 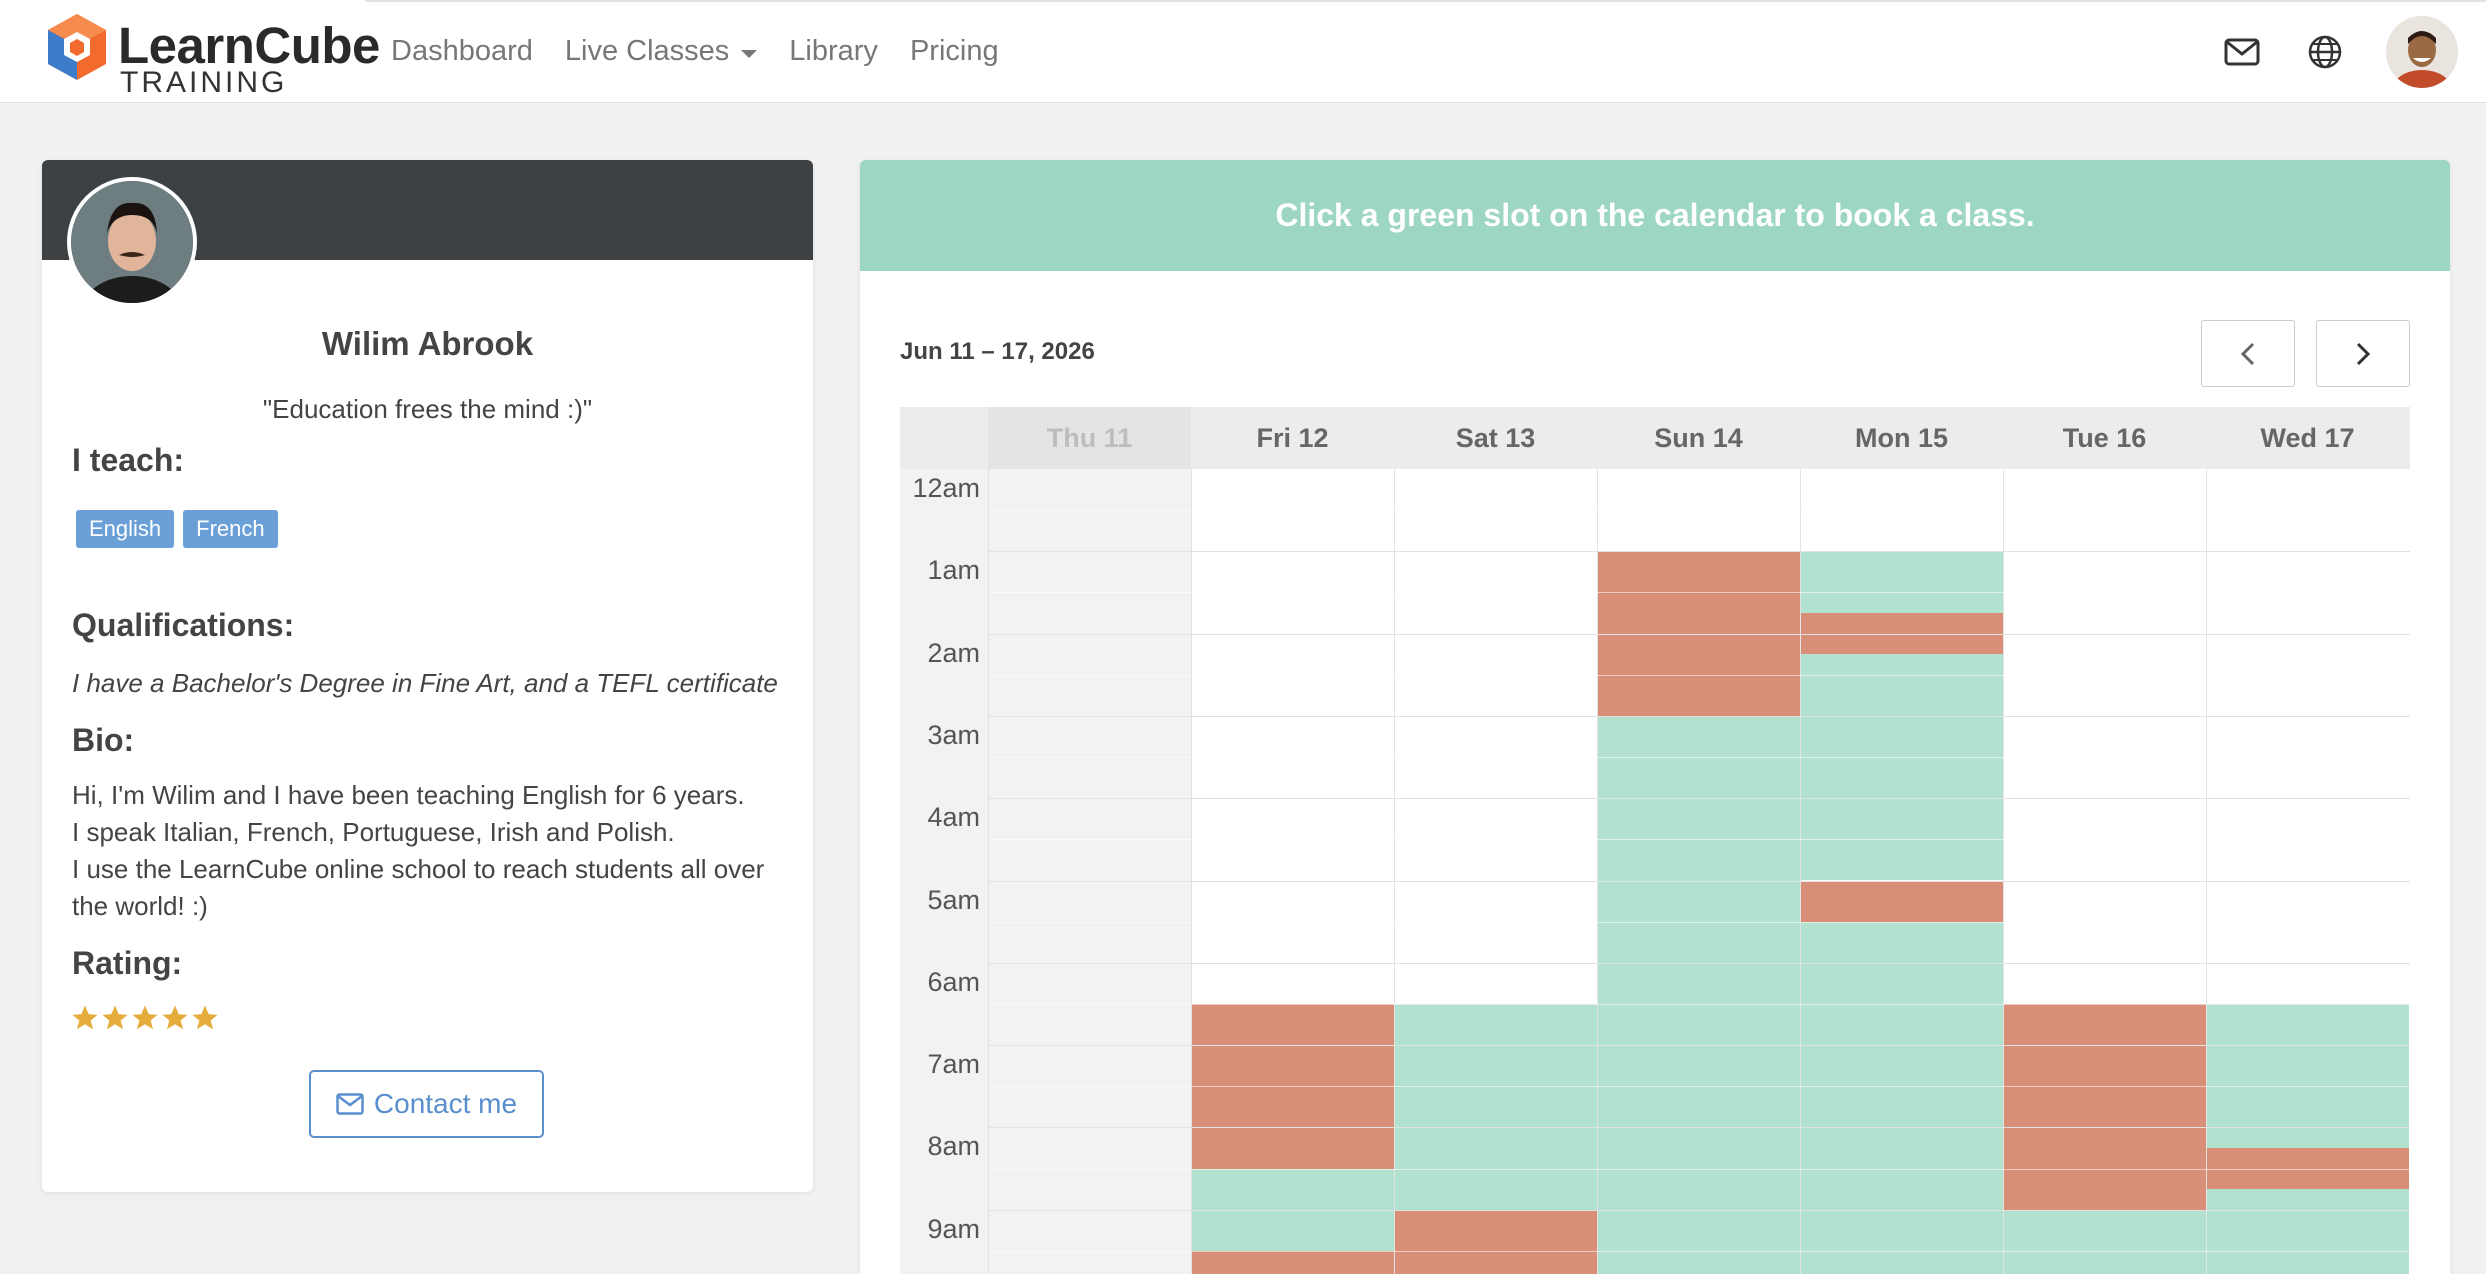 What do you see at coordinates (1698, 437) in the screenshot?
I see `day-header: Sun 14` at bounding box center [1698, 437].